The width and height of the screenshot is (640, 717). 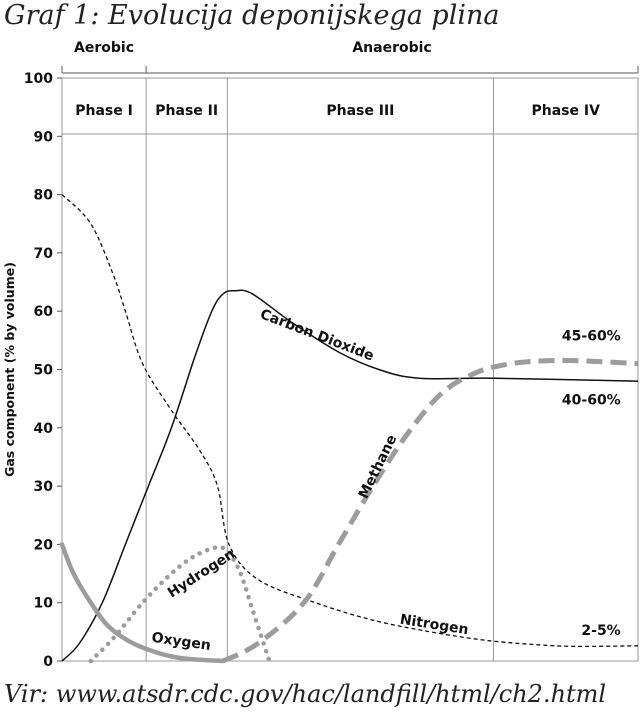 What do you see at coordinates (44, 371) in the screenshot?
I see `y-tick-label: 50` at bounding box center [44, 371].